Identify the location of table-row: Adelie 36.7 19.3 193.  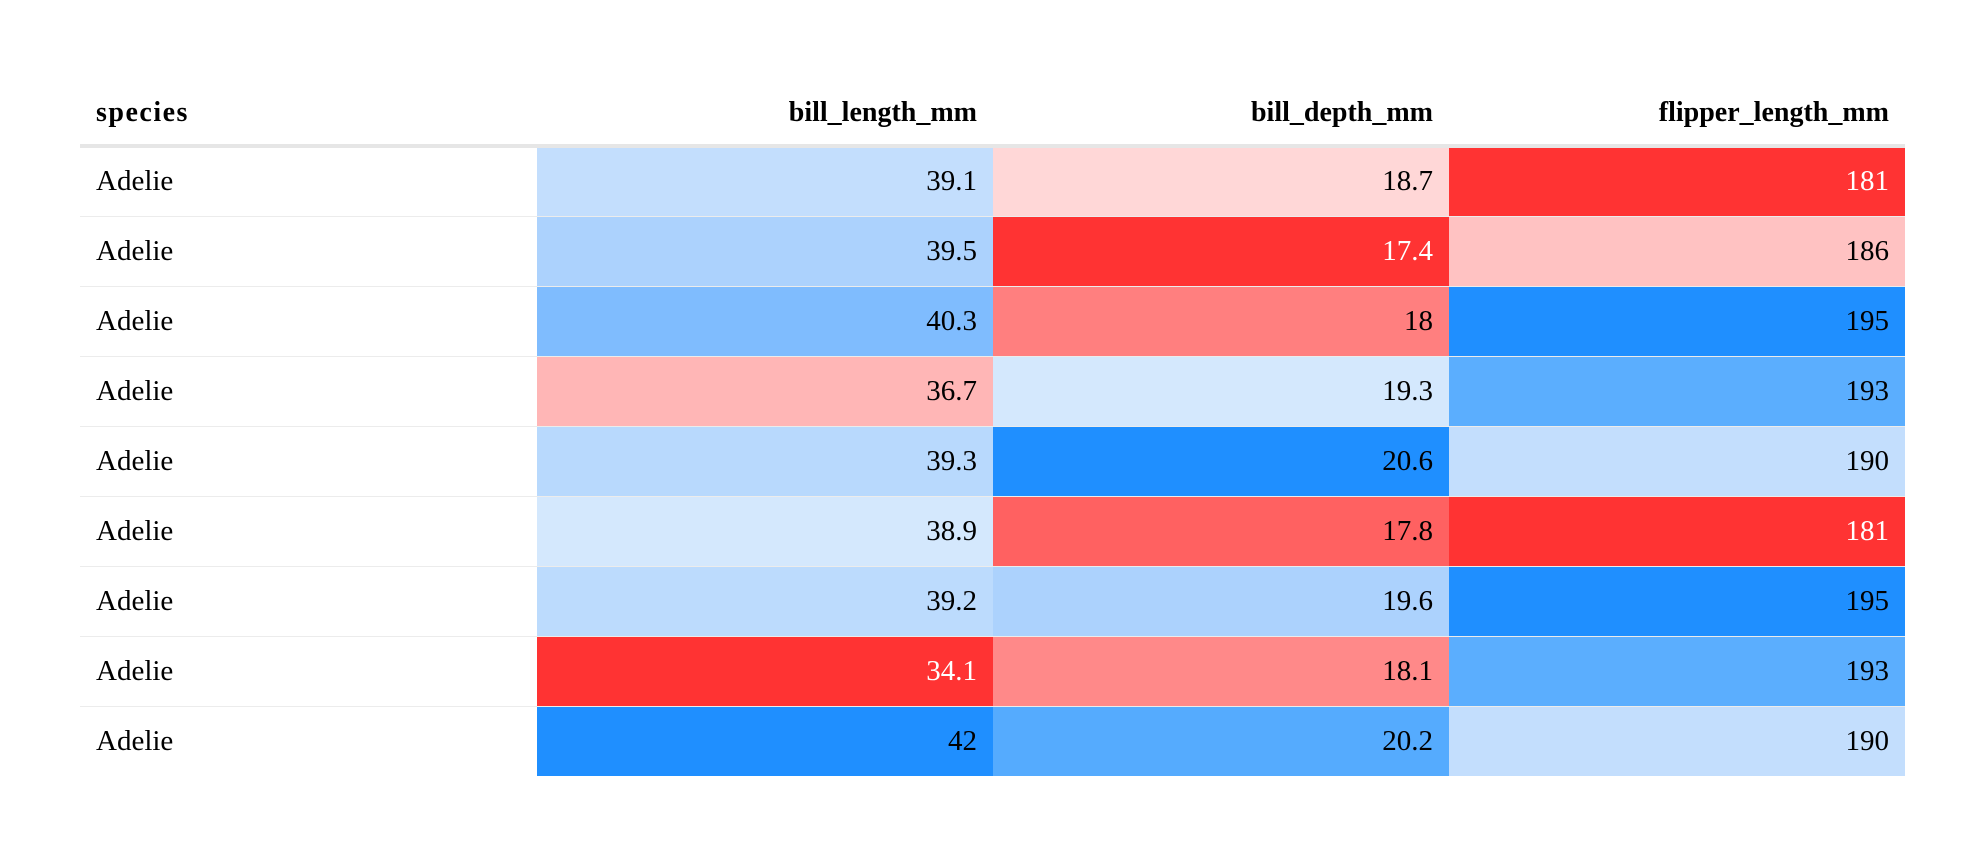
(992, 391).